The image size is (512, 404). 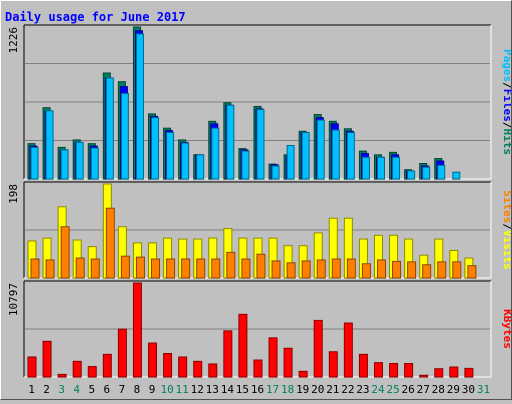 I want to click on x-label-day-15: 15, so click(x=242, y=389).